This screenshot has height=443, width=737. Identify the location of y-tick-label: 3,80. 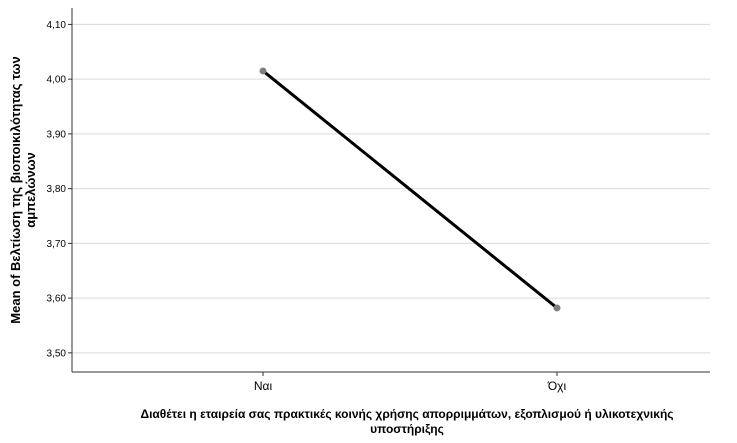
(57, 189).